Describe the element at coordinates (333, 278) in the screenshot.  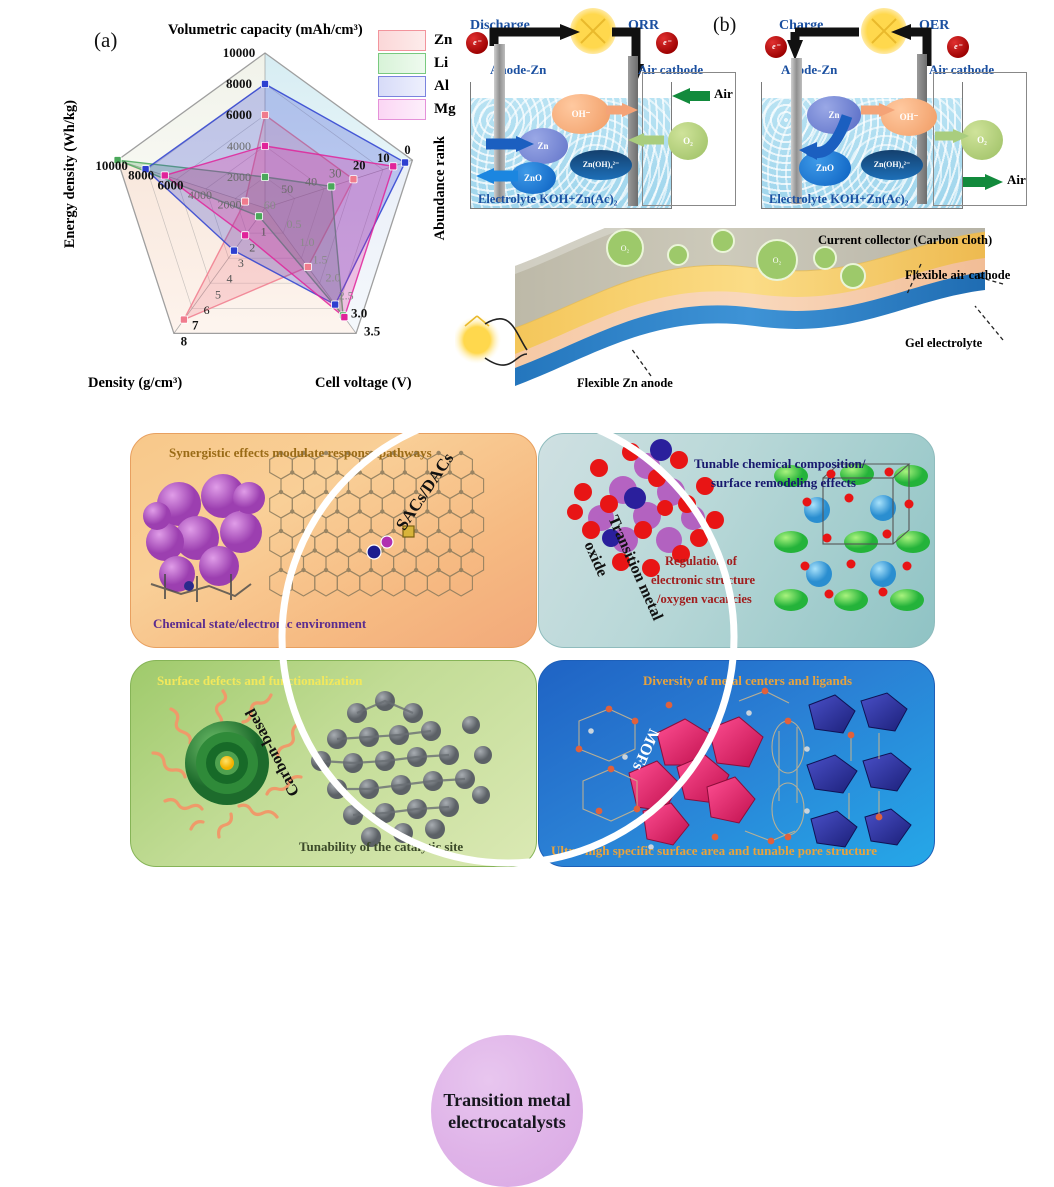
I see `svg-text: 2.0` at that location.